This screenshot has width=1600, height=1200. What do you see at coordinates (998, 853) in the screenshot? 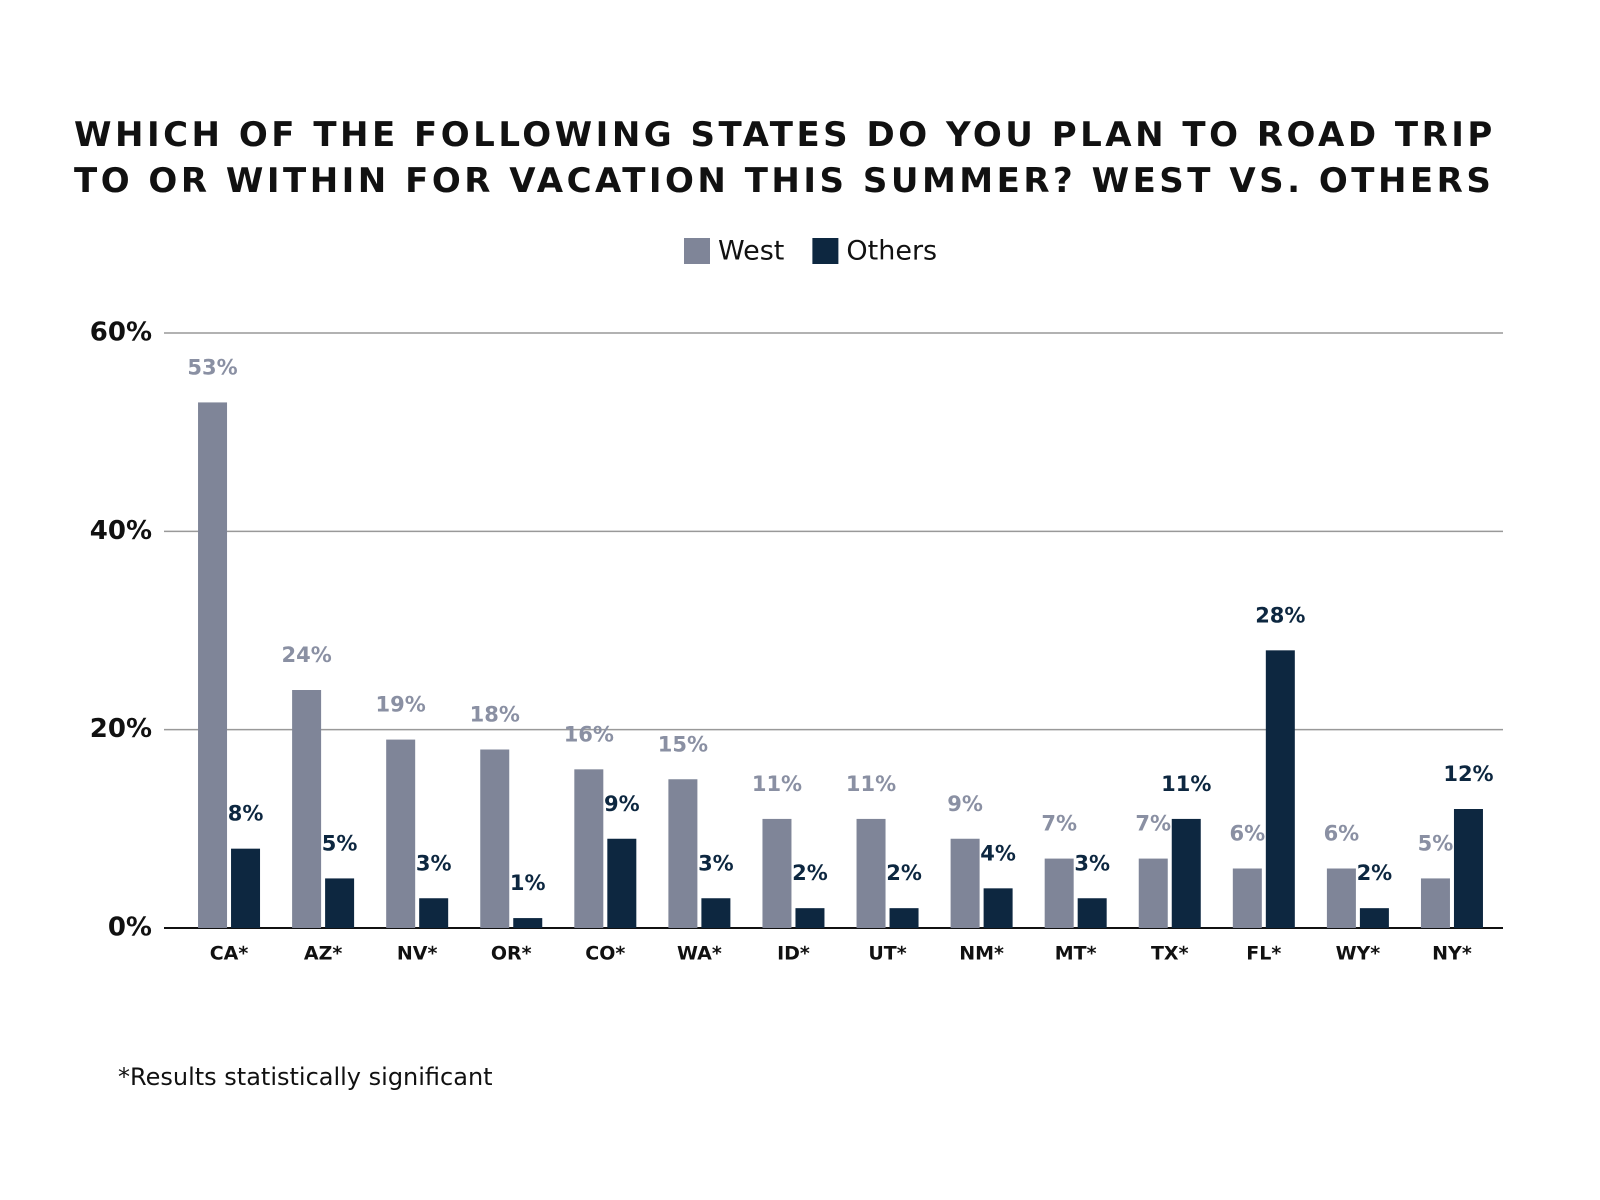
I see `value-label: 4%` at bounding box center [998, 853].